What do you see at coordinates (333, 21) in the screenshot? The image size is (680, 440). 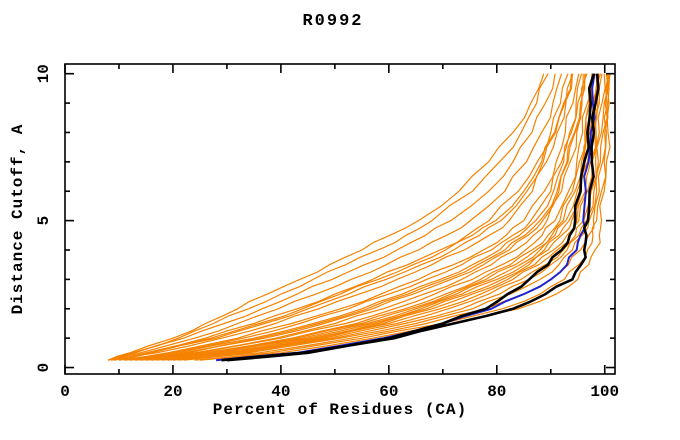 I see `chart-title: R0992` at bounding box center [333, 21].